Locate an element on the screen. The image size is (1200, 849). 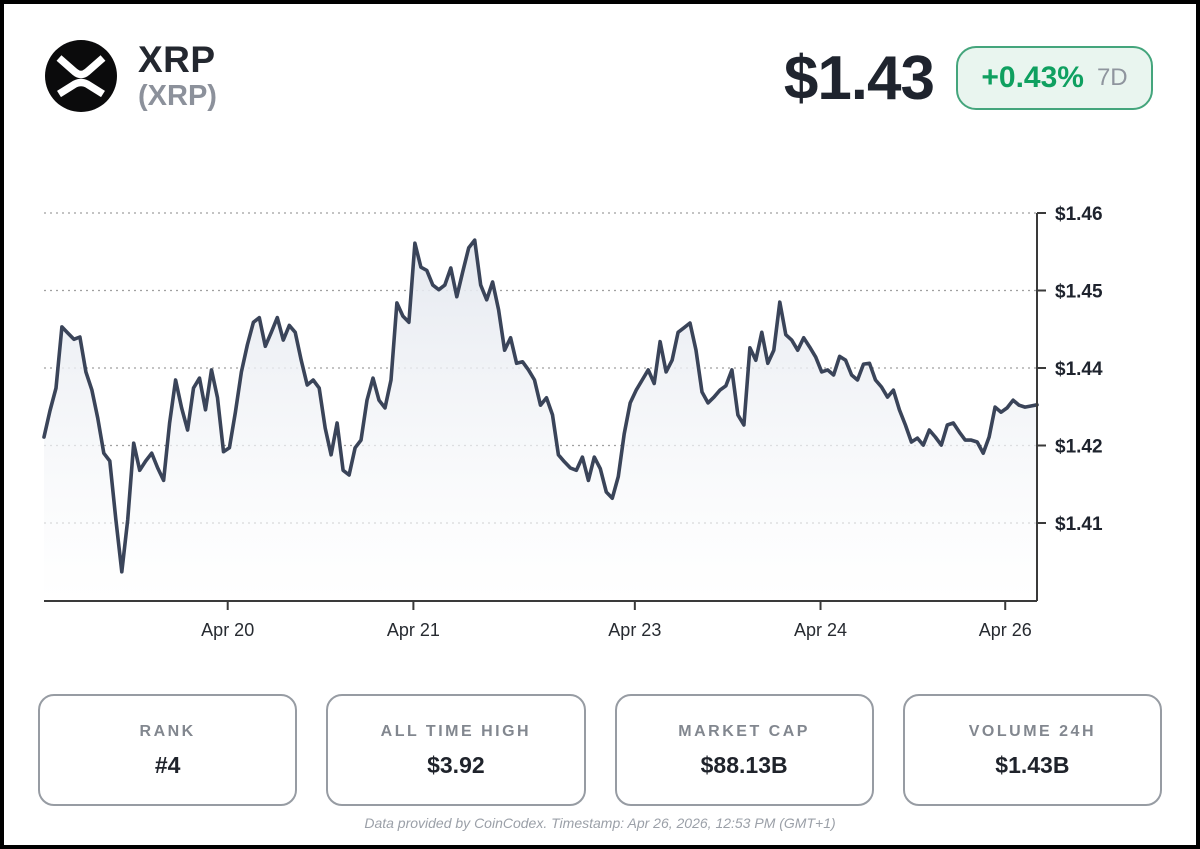
y-tick-label: $1.46 is located at coordinates (1079, 214).